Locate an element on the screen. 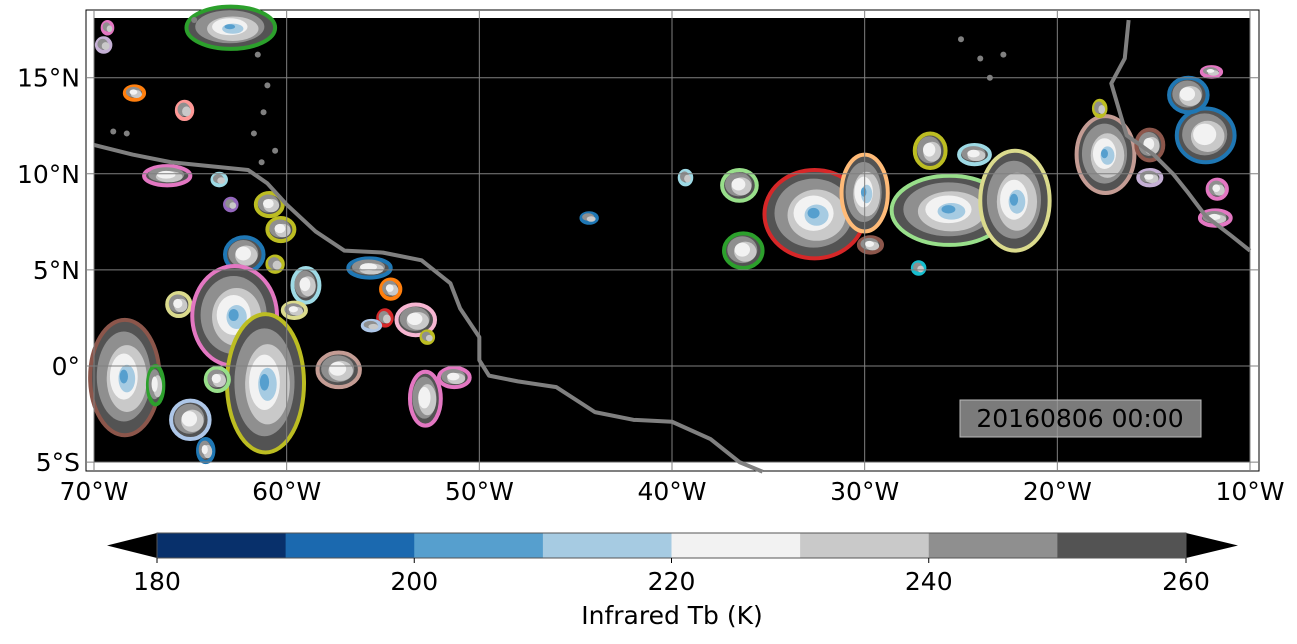  timestamp-label: 20160806 00:00 is located at coordinates (1079, 418).